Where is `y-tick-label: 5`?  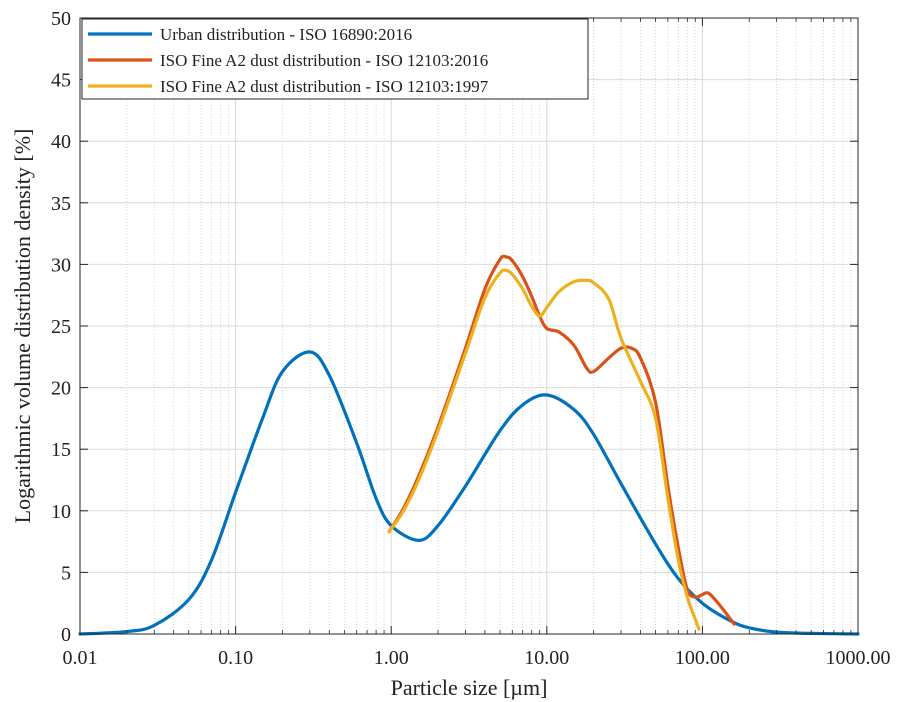 y-tick-label: 5 is located at coordinates (66, 573).